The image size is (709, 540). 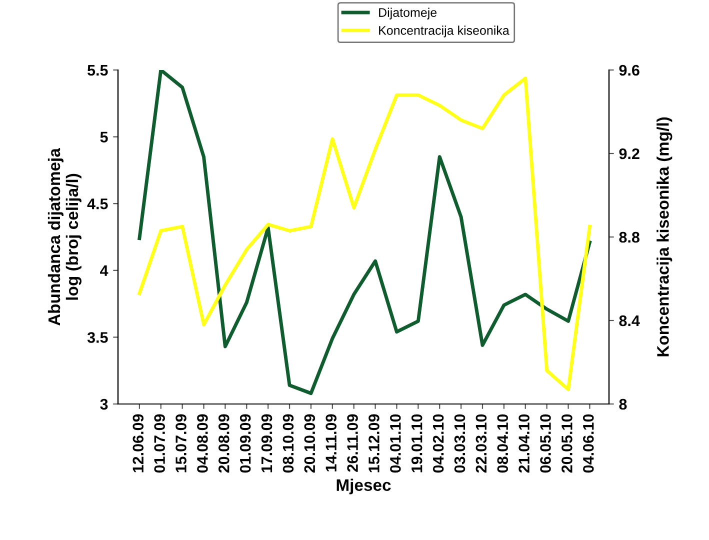 What do you see at coordinates (98, 70) in the screenshot?
I see `y-tick-label: 5.5` at bounding box center [98, 70].